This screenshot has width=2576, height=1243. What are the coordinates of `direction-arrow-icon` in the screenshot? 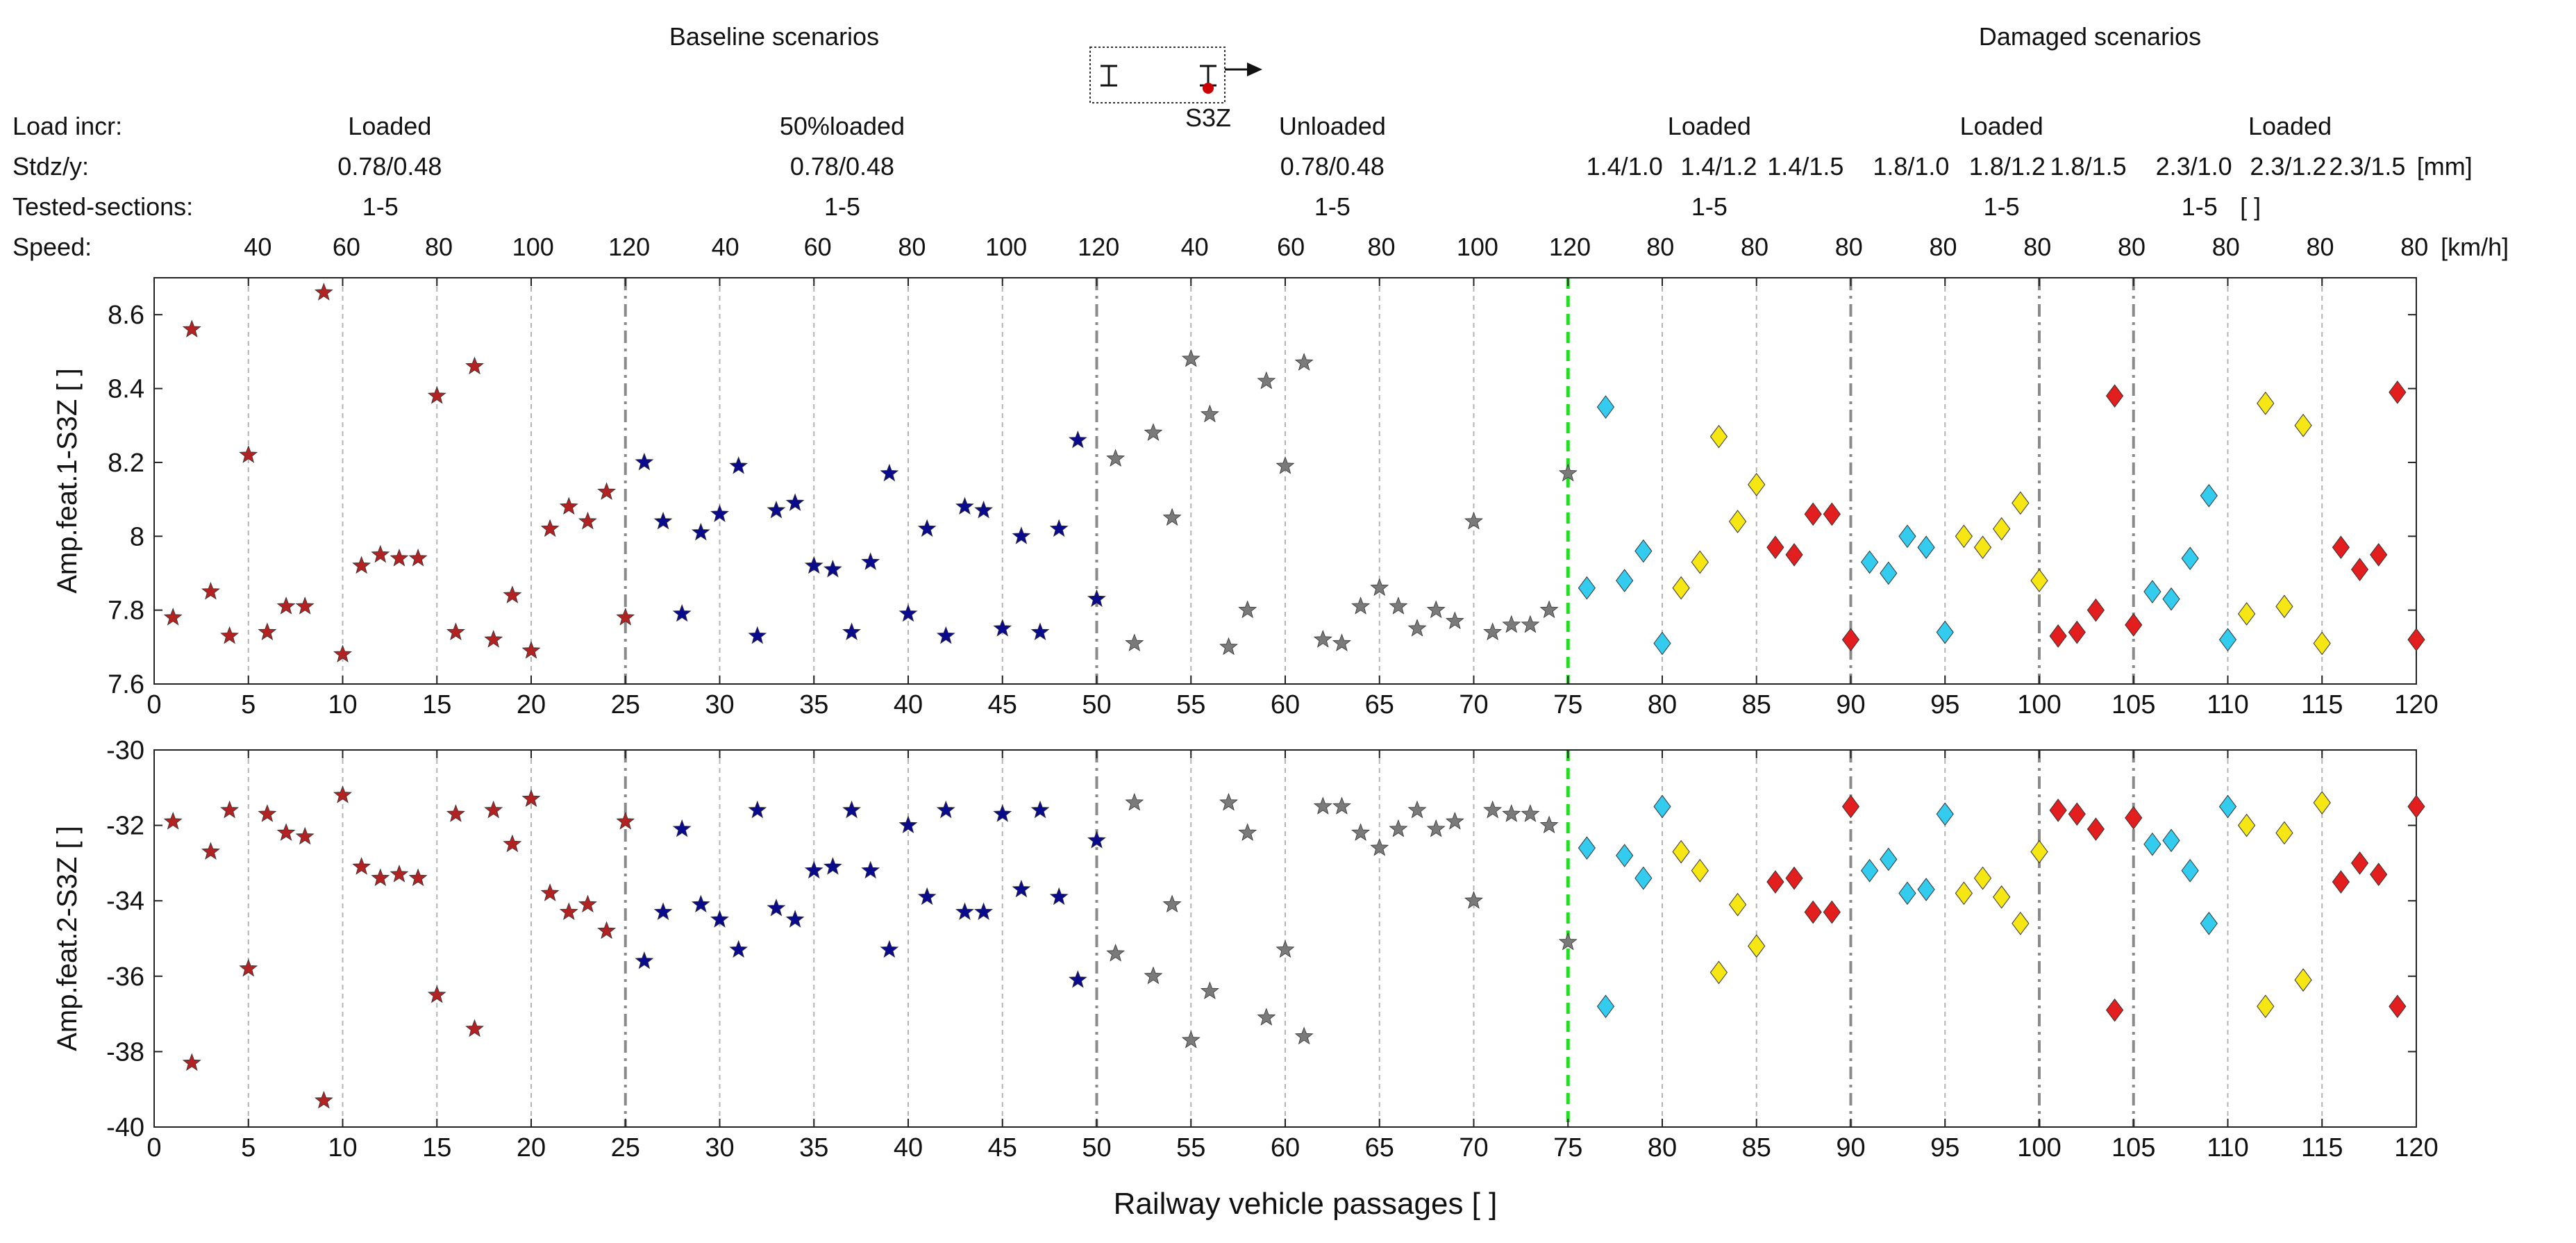 It's located at (1254, 69).